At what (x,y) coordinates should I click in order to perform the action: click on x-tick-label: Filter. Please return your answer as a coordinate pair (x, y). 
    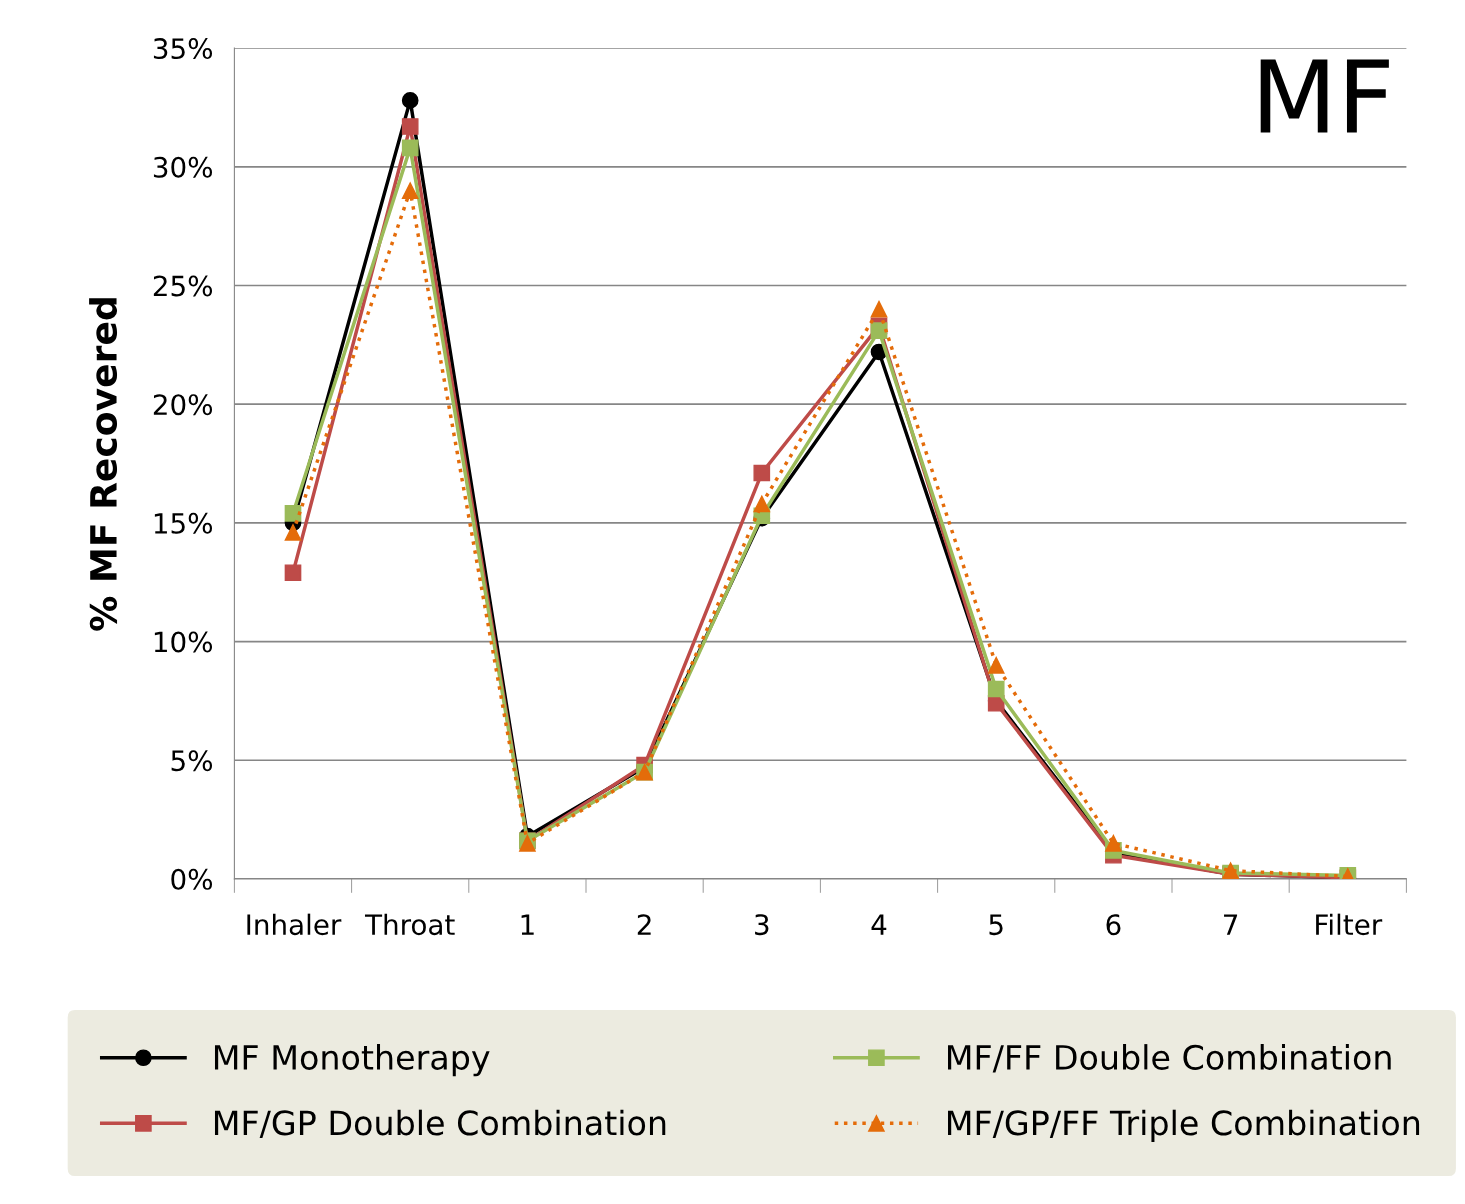
    Looking at the image, I should click on (1349, 924).